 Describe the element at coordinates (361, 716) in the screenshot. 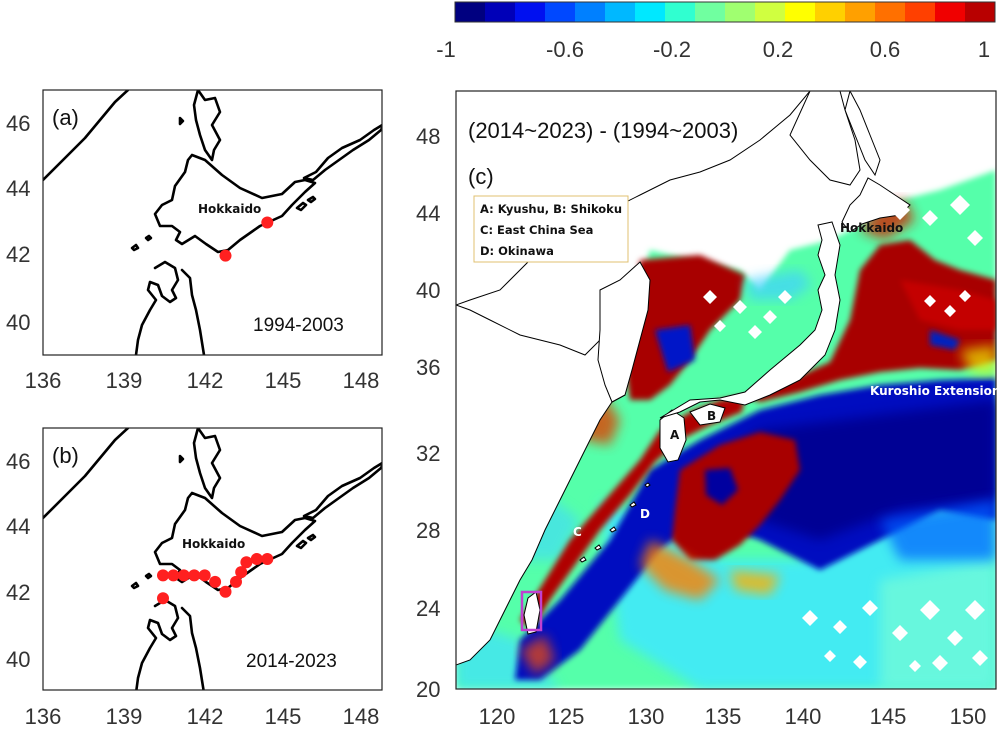

I see `panel-b-xtick: 148` at that location.